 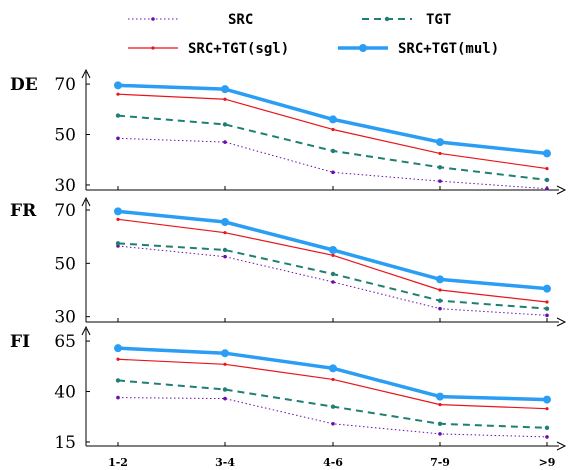 What do you see at coordinates (20, 342) in the screenshot?
I see `panel-label: FI` at bounding box center [20, 342].